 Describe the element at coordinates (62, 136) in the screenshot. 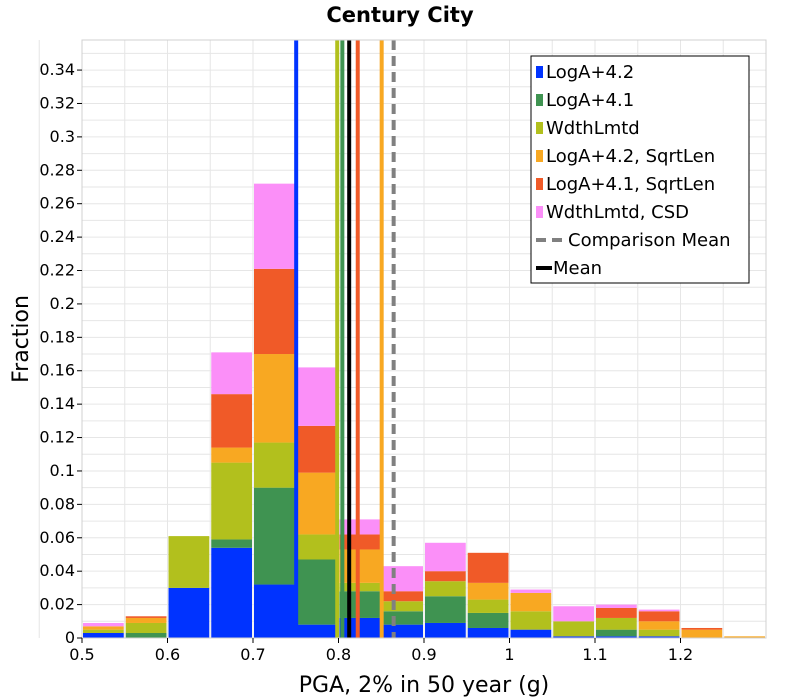

I see `y-tick-label: 0.3` at that location.